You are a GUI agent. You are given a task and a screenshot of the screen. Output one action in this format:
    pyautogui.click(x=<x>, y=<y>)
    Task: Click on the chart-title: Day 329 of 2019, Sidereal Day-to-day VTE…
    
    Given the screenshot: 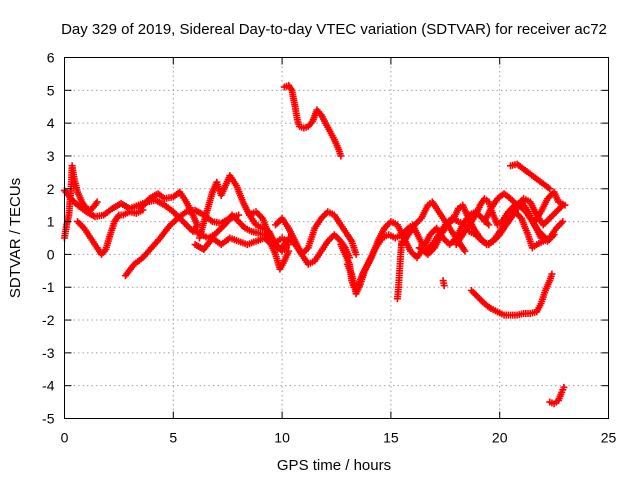 What is the action you would take?
    pyautogui.click(x=334, y=29)
    